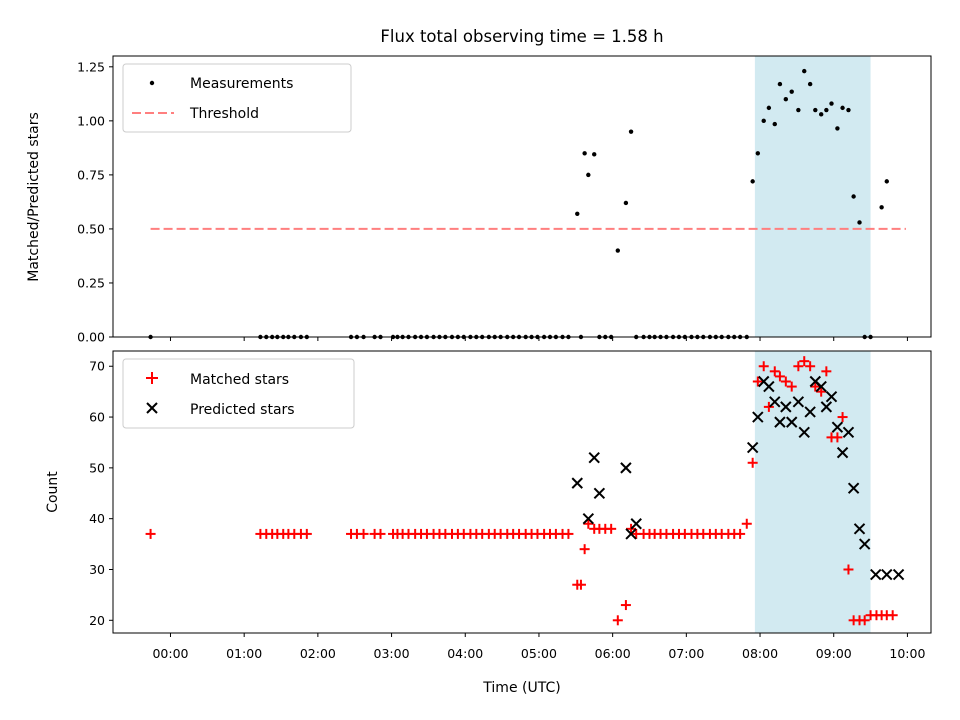 This screenshot has height=720, width=960. Describe the element at coordinates (521, 688) in the screenshot. I see `x-axis-label: Time (UTC)` at that location.